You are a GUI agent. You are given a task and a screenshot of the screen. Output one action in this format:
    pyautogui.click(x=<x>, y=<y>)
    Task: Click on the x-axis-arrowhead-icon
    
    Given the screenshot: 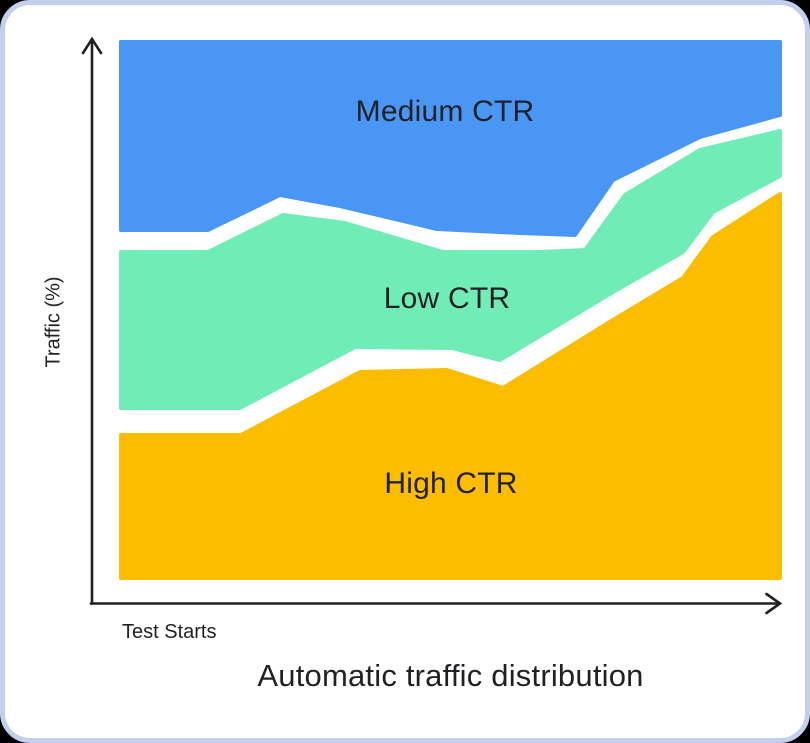 What is the action you would take?
    pyautogui.click(x=774, y=603)
    